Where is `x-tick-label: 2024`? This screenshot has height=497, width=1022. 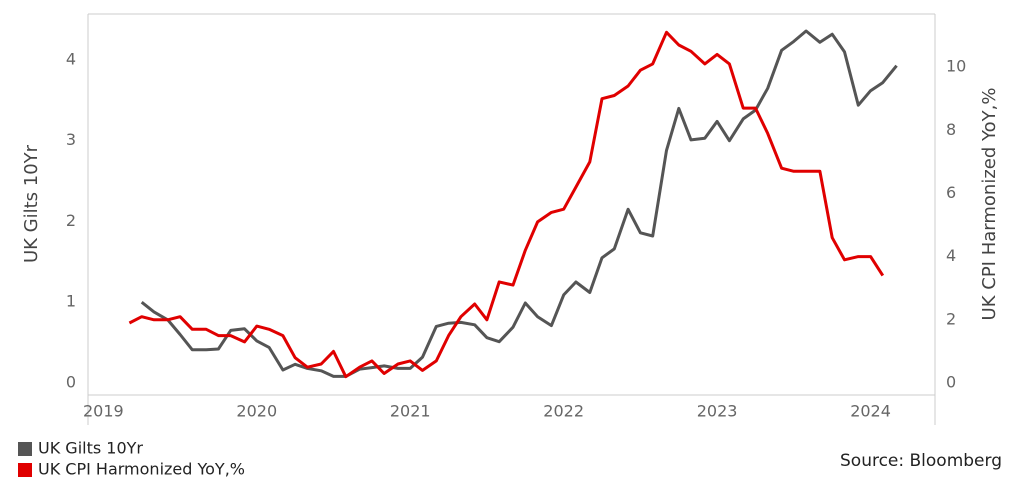 x-tick-label: 2024 is located at coordinates (870, 411).